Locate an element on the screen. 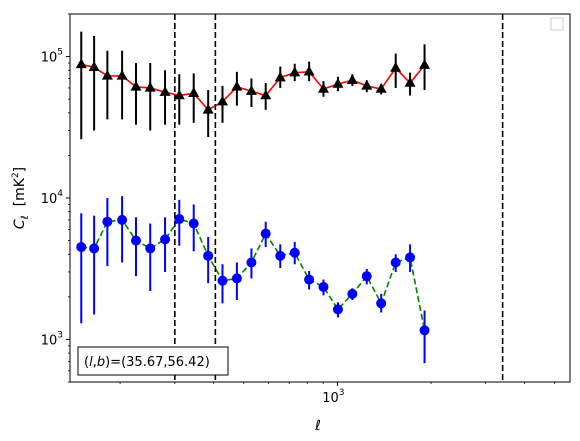 The height and width of the screenshot is (441, 580). y-tick-label-0: 10³ is located at coordinates (52, 339).